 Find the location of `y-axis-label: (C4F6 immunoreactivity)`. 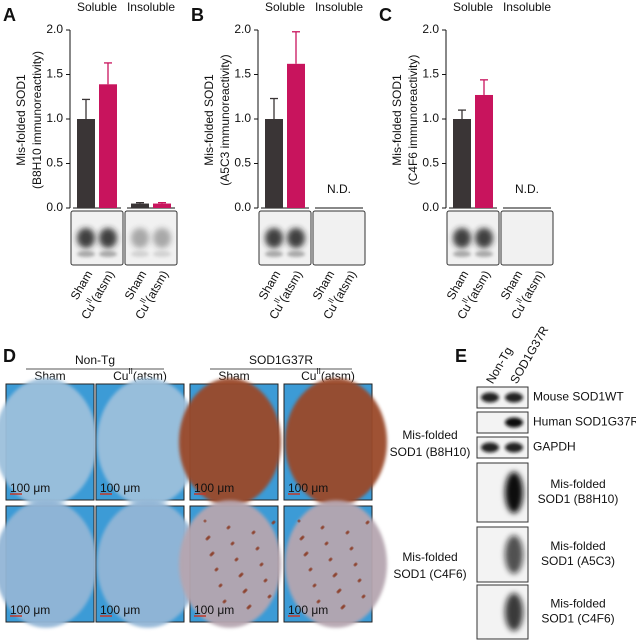

y-axis-label: (C4F6 immunoreactivity) is located at coordinates (413, 120).